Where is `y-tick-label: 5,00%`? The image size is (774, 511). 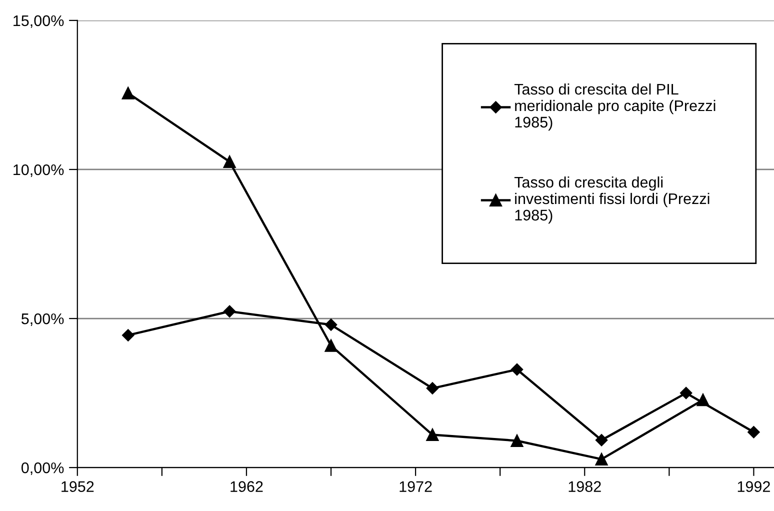 y-tick-label: 5,00% is located at coordinates (43, 319).